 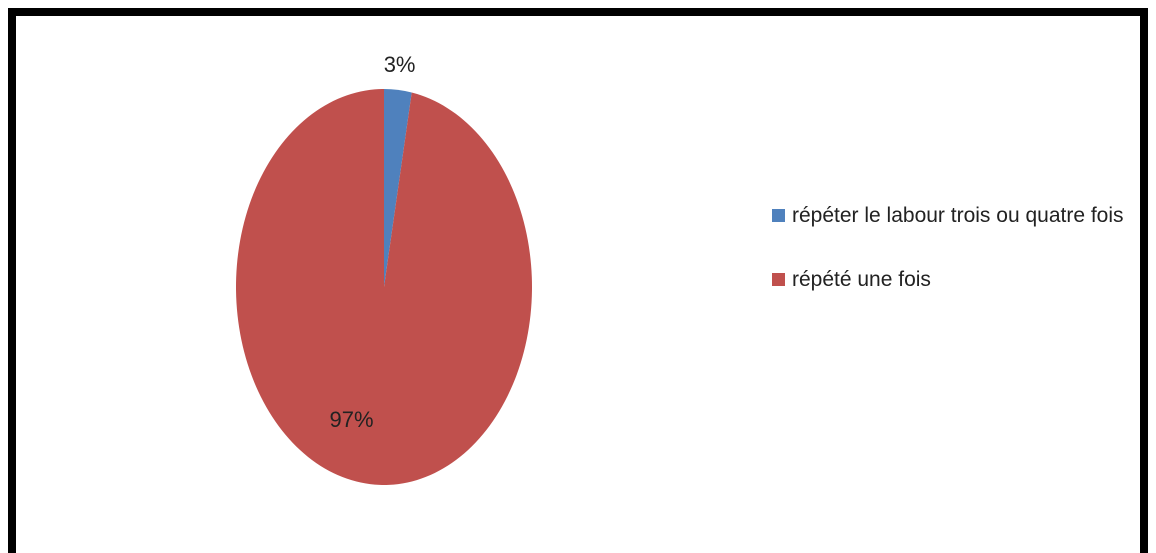 I want to click on legend-label: répéter le labour trois ou quatre fois, so click(x=958, y=215).